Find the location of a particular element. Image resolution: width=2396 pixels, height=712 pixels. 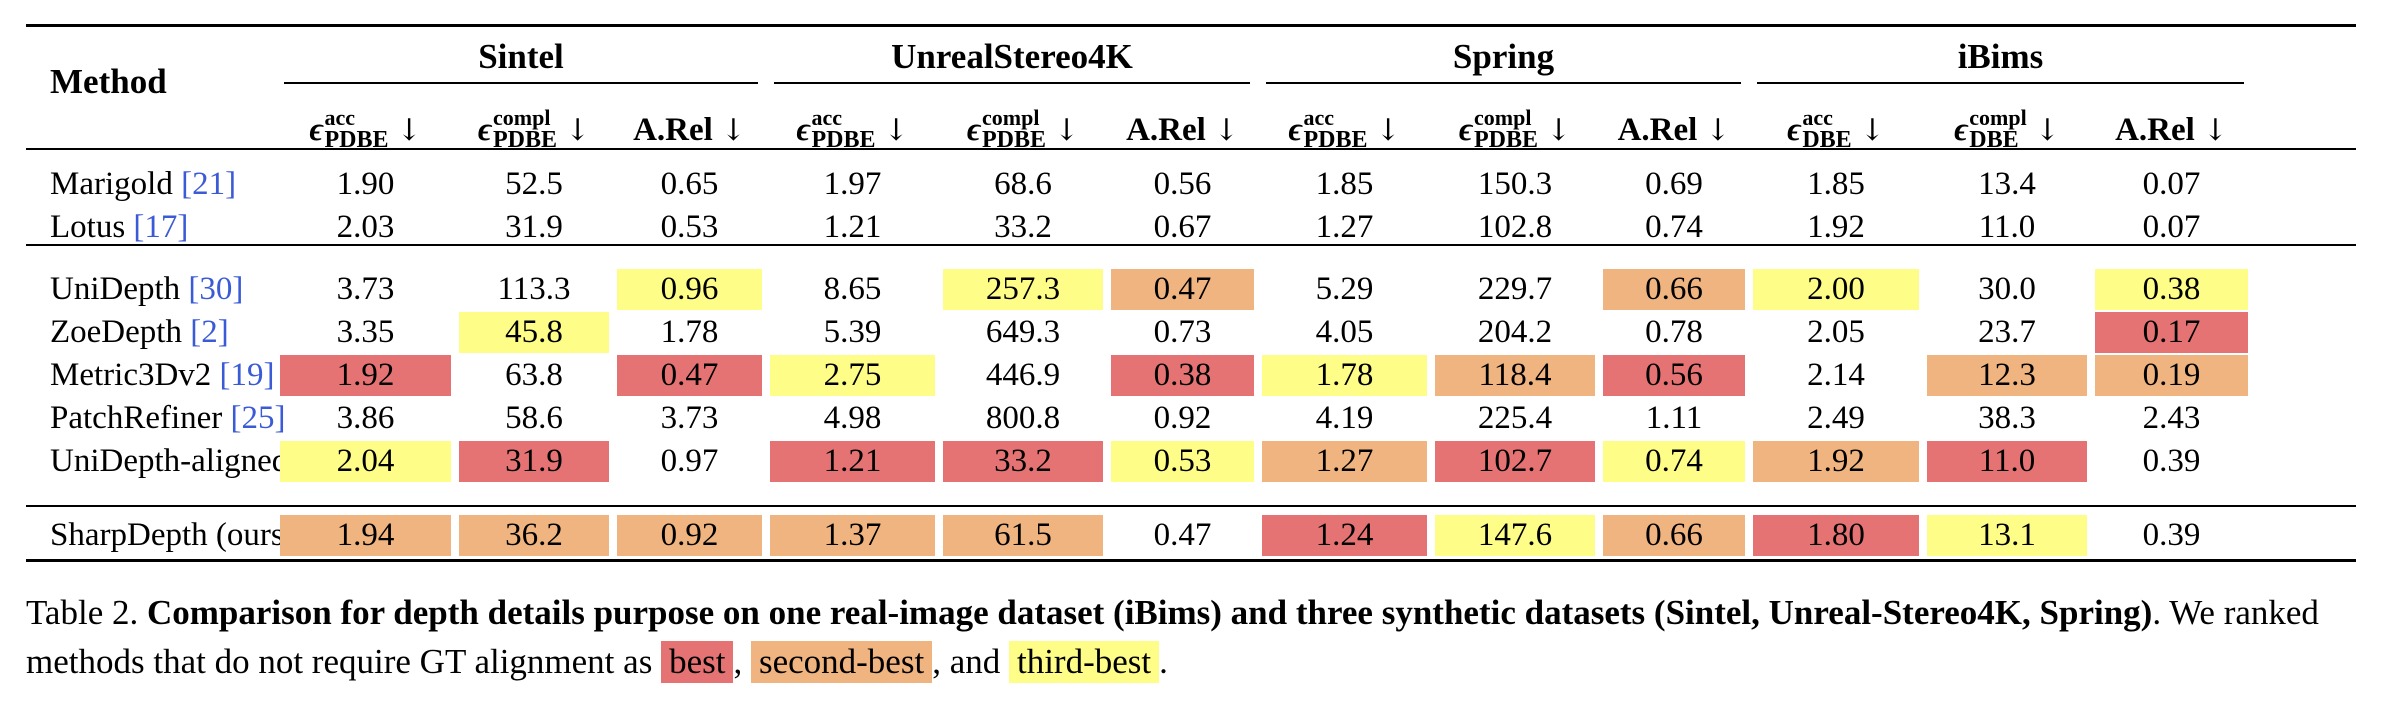

value-cell: 0.39 is located at coordinates (2171, 535).